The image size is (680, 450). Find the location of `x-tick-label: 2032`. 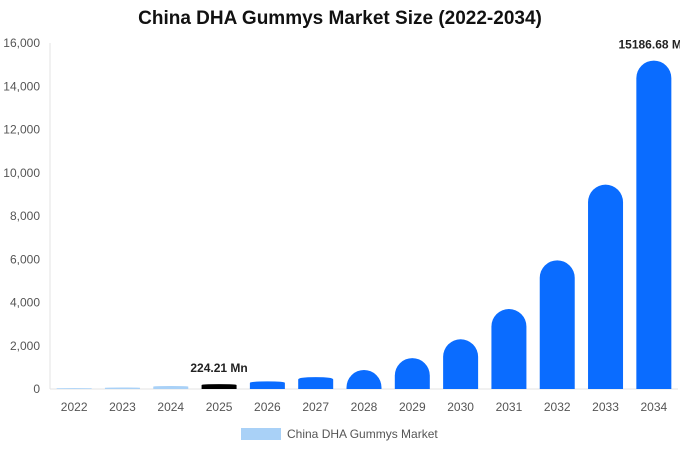

x-tick-label: 2032 is located at coordinates (557, 407).